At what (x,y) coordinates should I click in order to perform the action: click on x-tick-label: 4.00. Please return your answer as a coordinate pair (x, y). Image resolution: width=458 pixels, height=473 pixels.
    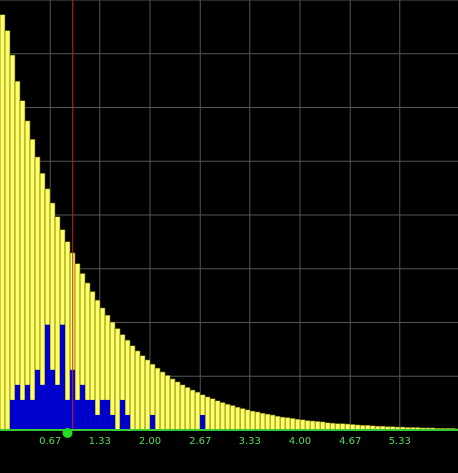
    Looking at the image, I should click on (300, 441).